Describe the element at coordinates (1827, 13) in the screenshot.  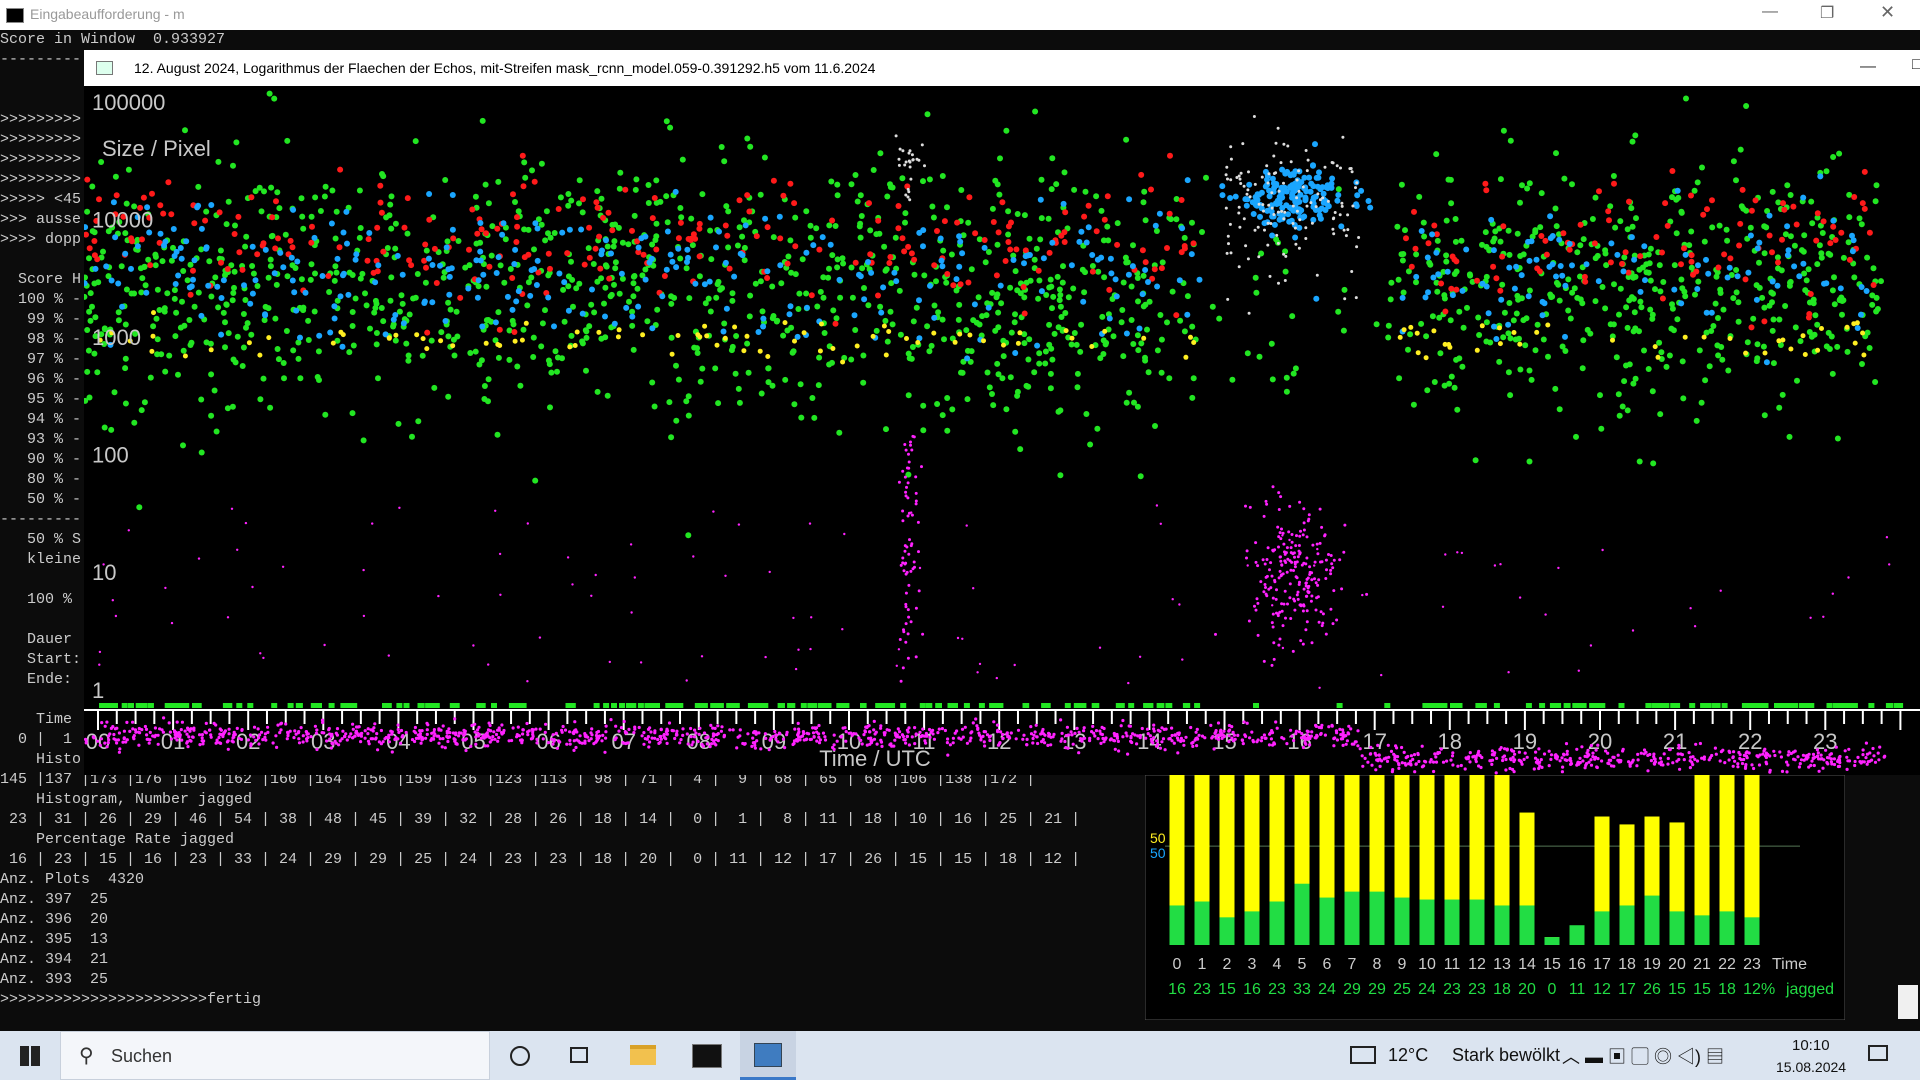
I see `restore-button: ❐` at that location.